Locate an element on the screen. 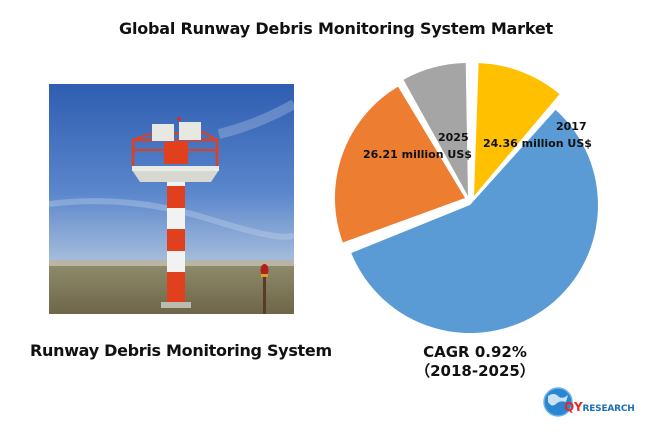  cagr-text: CAGR 0.92% （2018-2025） is located at coordinates (475, 362).